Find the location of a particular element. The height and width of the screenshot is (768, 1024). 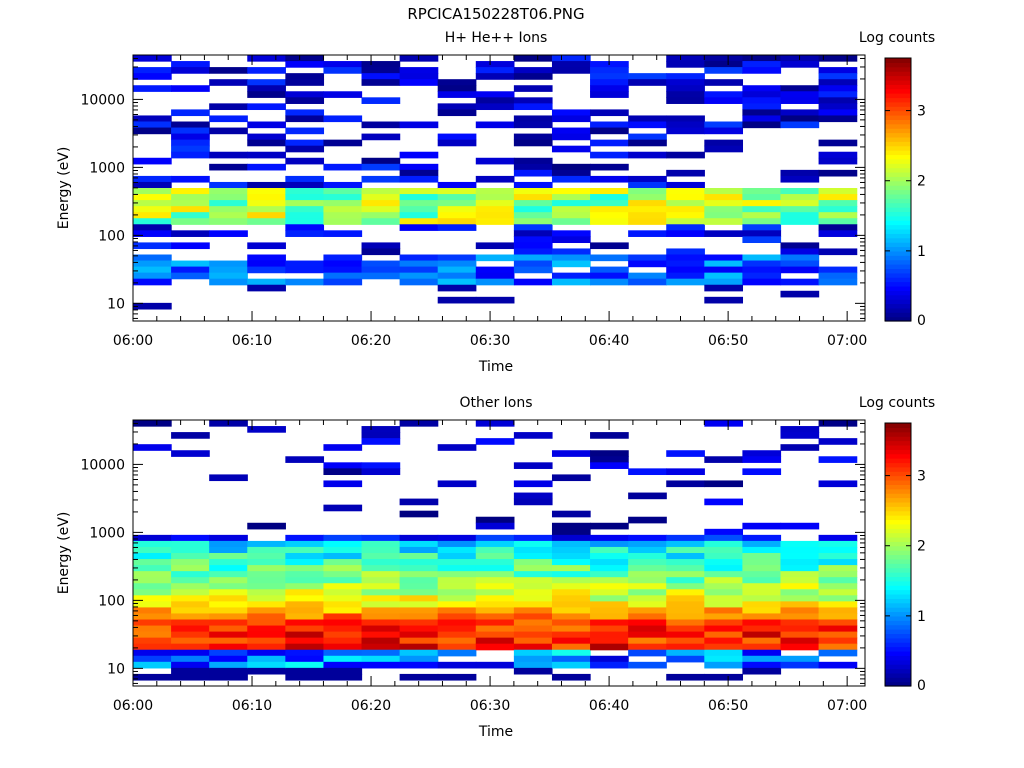

colorbar-tick-label: 0 is located at coordinates (921, 686).